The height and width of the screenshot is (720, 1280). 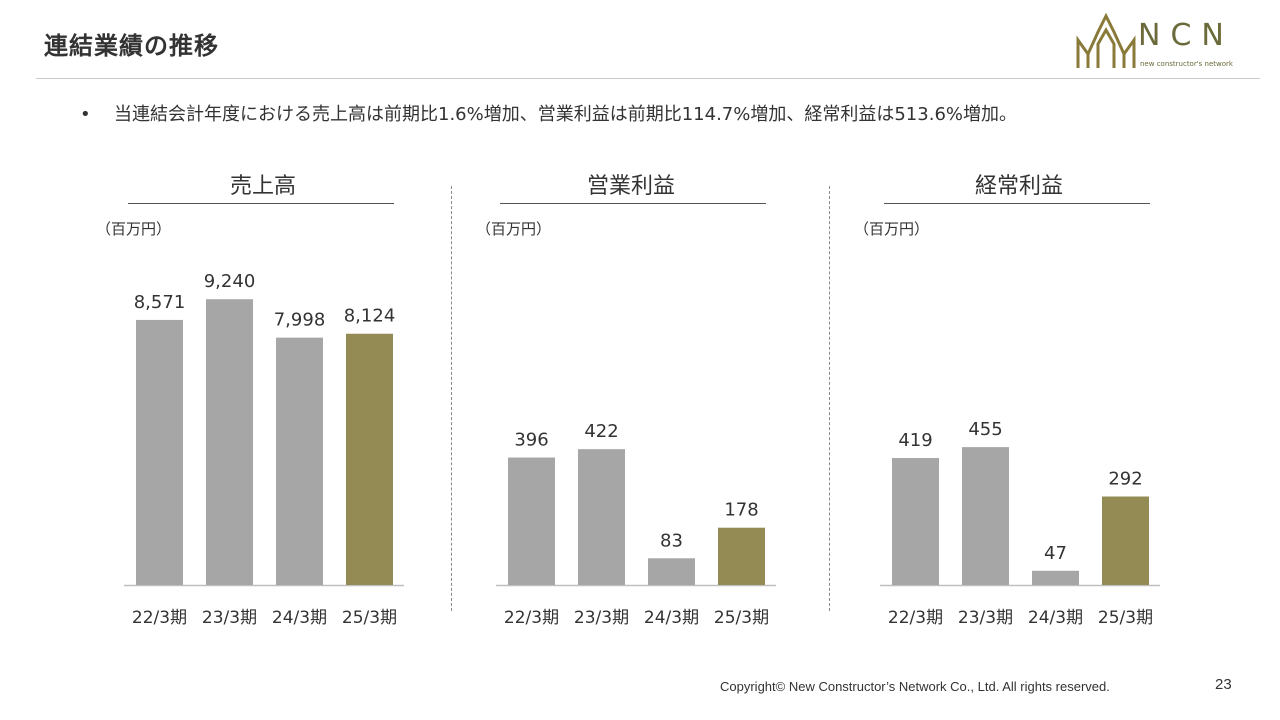 What do you see at coordinates (1020, 523) in the screenshot?
I see `bar-chart-ordinary-profit: 419 22/3期 455 23/3期 47 24/3期 292 25/3期` at bounding box center [1020, 523].